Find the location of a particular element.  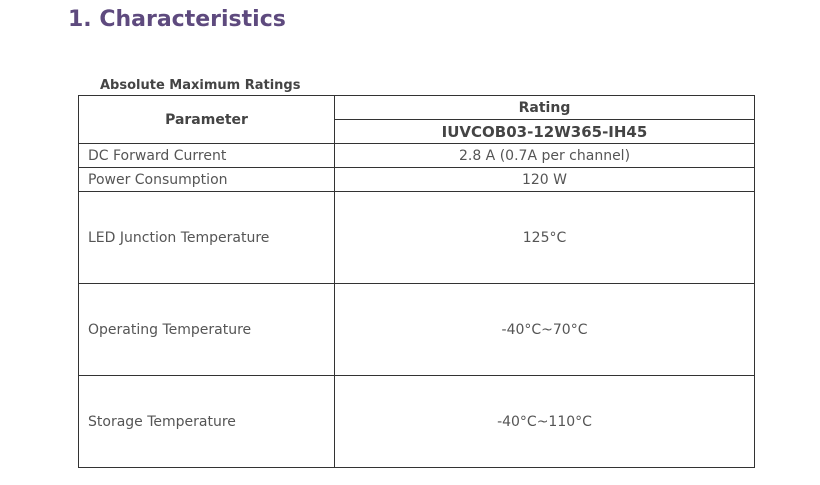

header-row: Parameter Rating is located at coordinates (416, 119).